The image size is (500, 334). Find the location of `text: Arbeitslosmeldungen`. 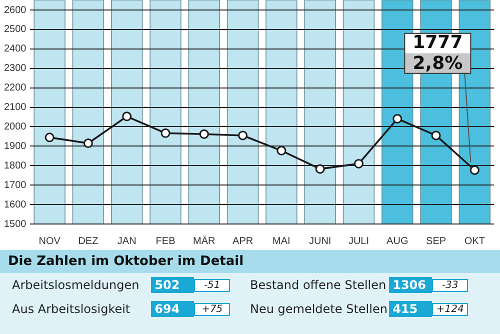

text: Arbeitslosmeldungen is located at coordinates (76, 285).